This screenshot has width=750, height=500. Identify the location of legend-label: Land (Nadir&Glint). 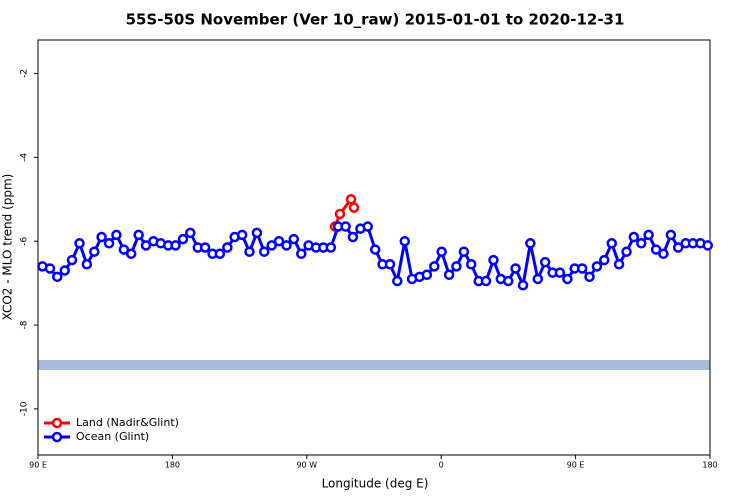
(127, 422).